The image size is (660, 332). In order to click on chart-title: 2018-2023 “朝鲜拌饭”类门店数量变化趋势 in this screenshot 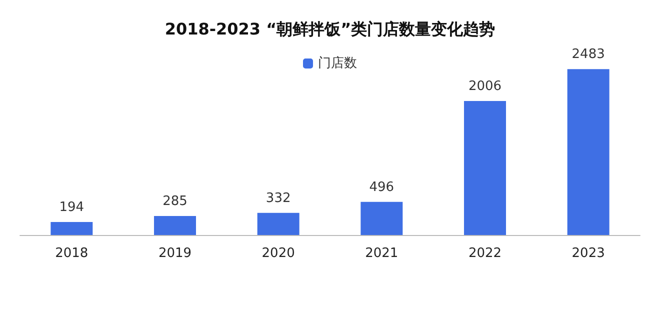, I will do `click(330, 29)`.